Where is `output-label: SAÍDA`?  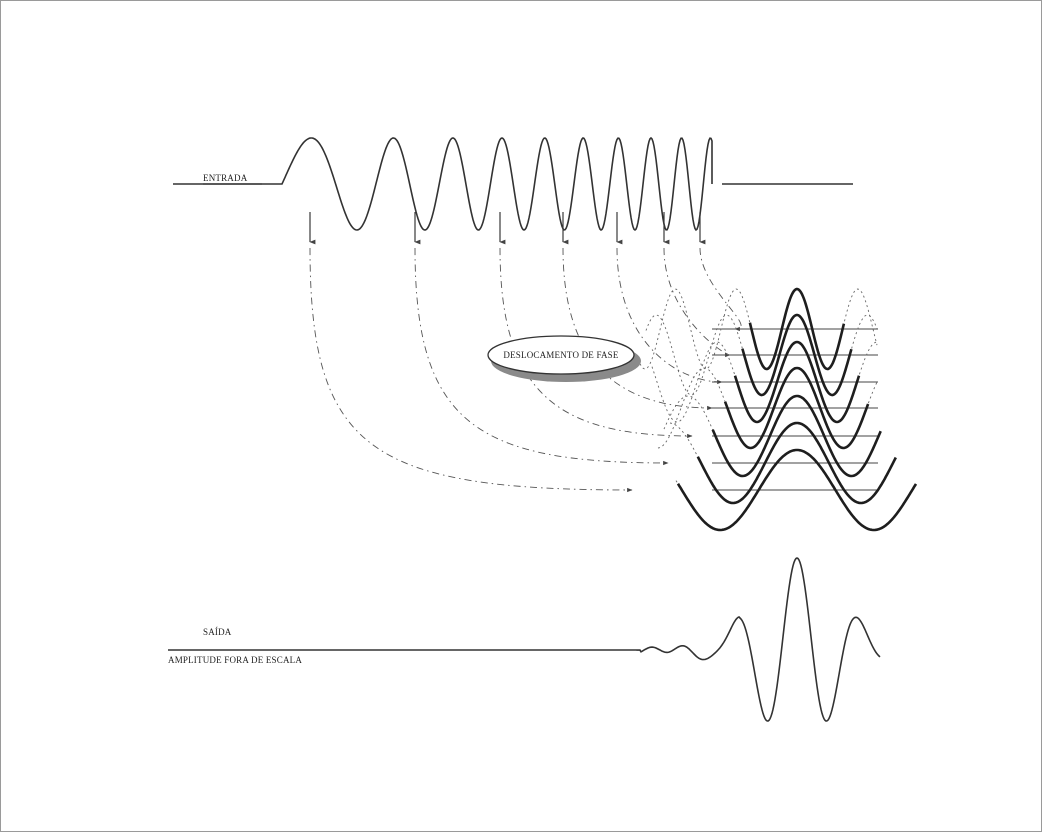
output-label: SAÍDA is located at coordinates (217, 632).